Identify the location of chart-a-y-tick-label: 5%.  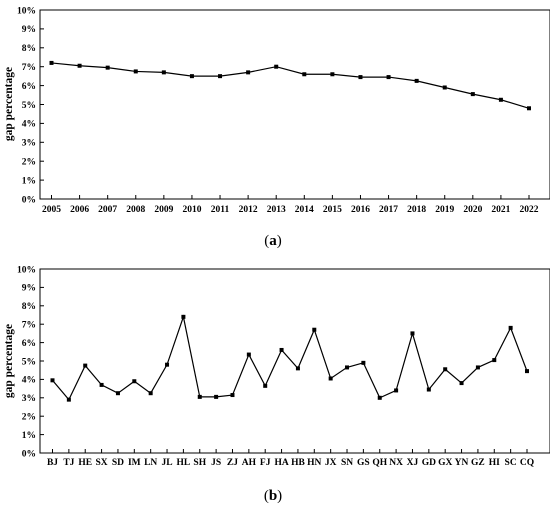
(29, 106).